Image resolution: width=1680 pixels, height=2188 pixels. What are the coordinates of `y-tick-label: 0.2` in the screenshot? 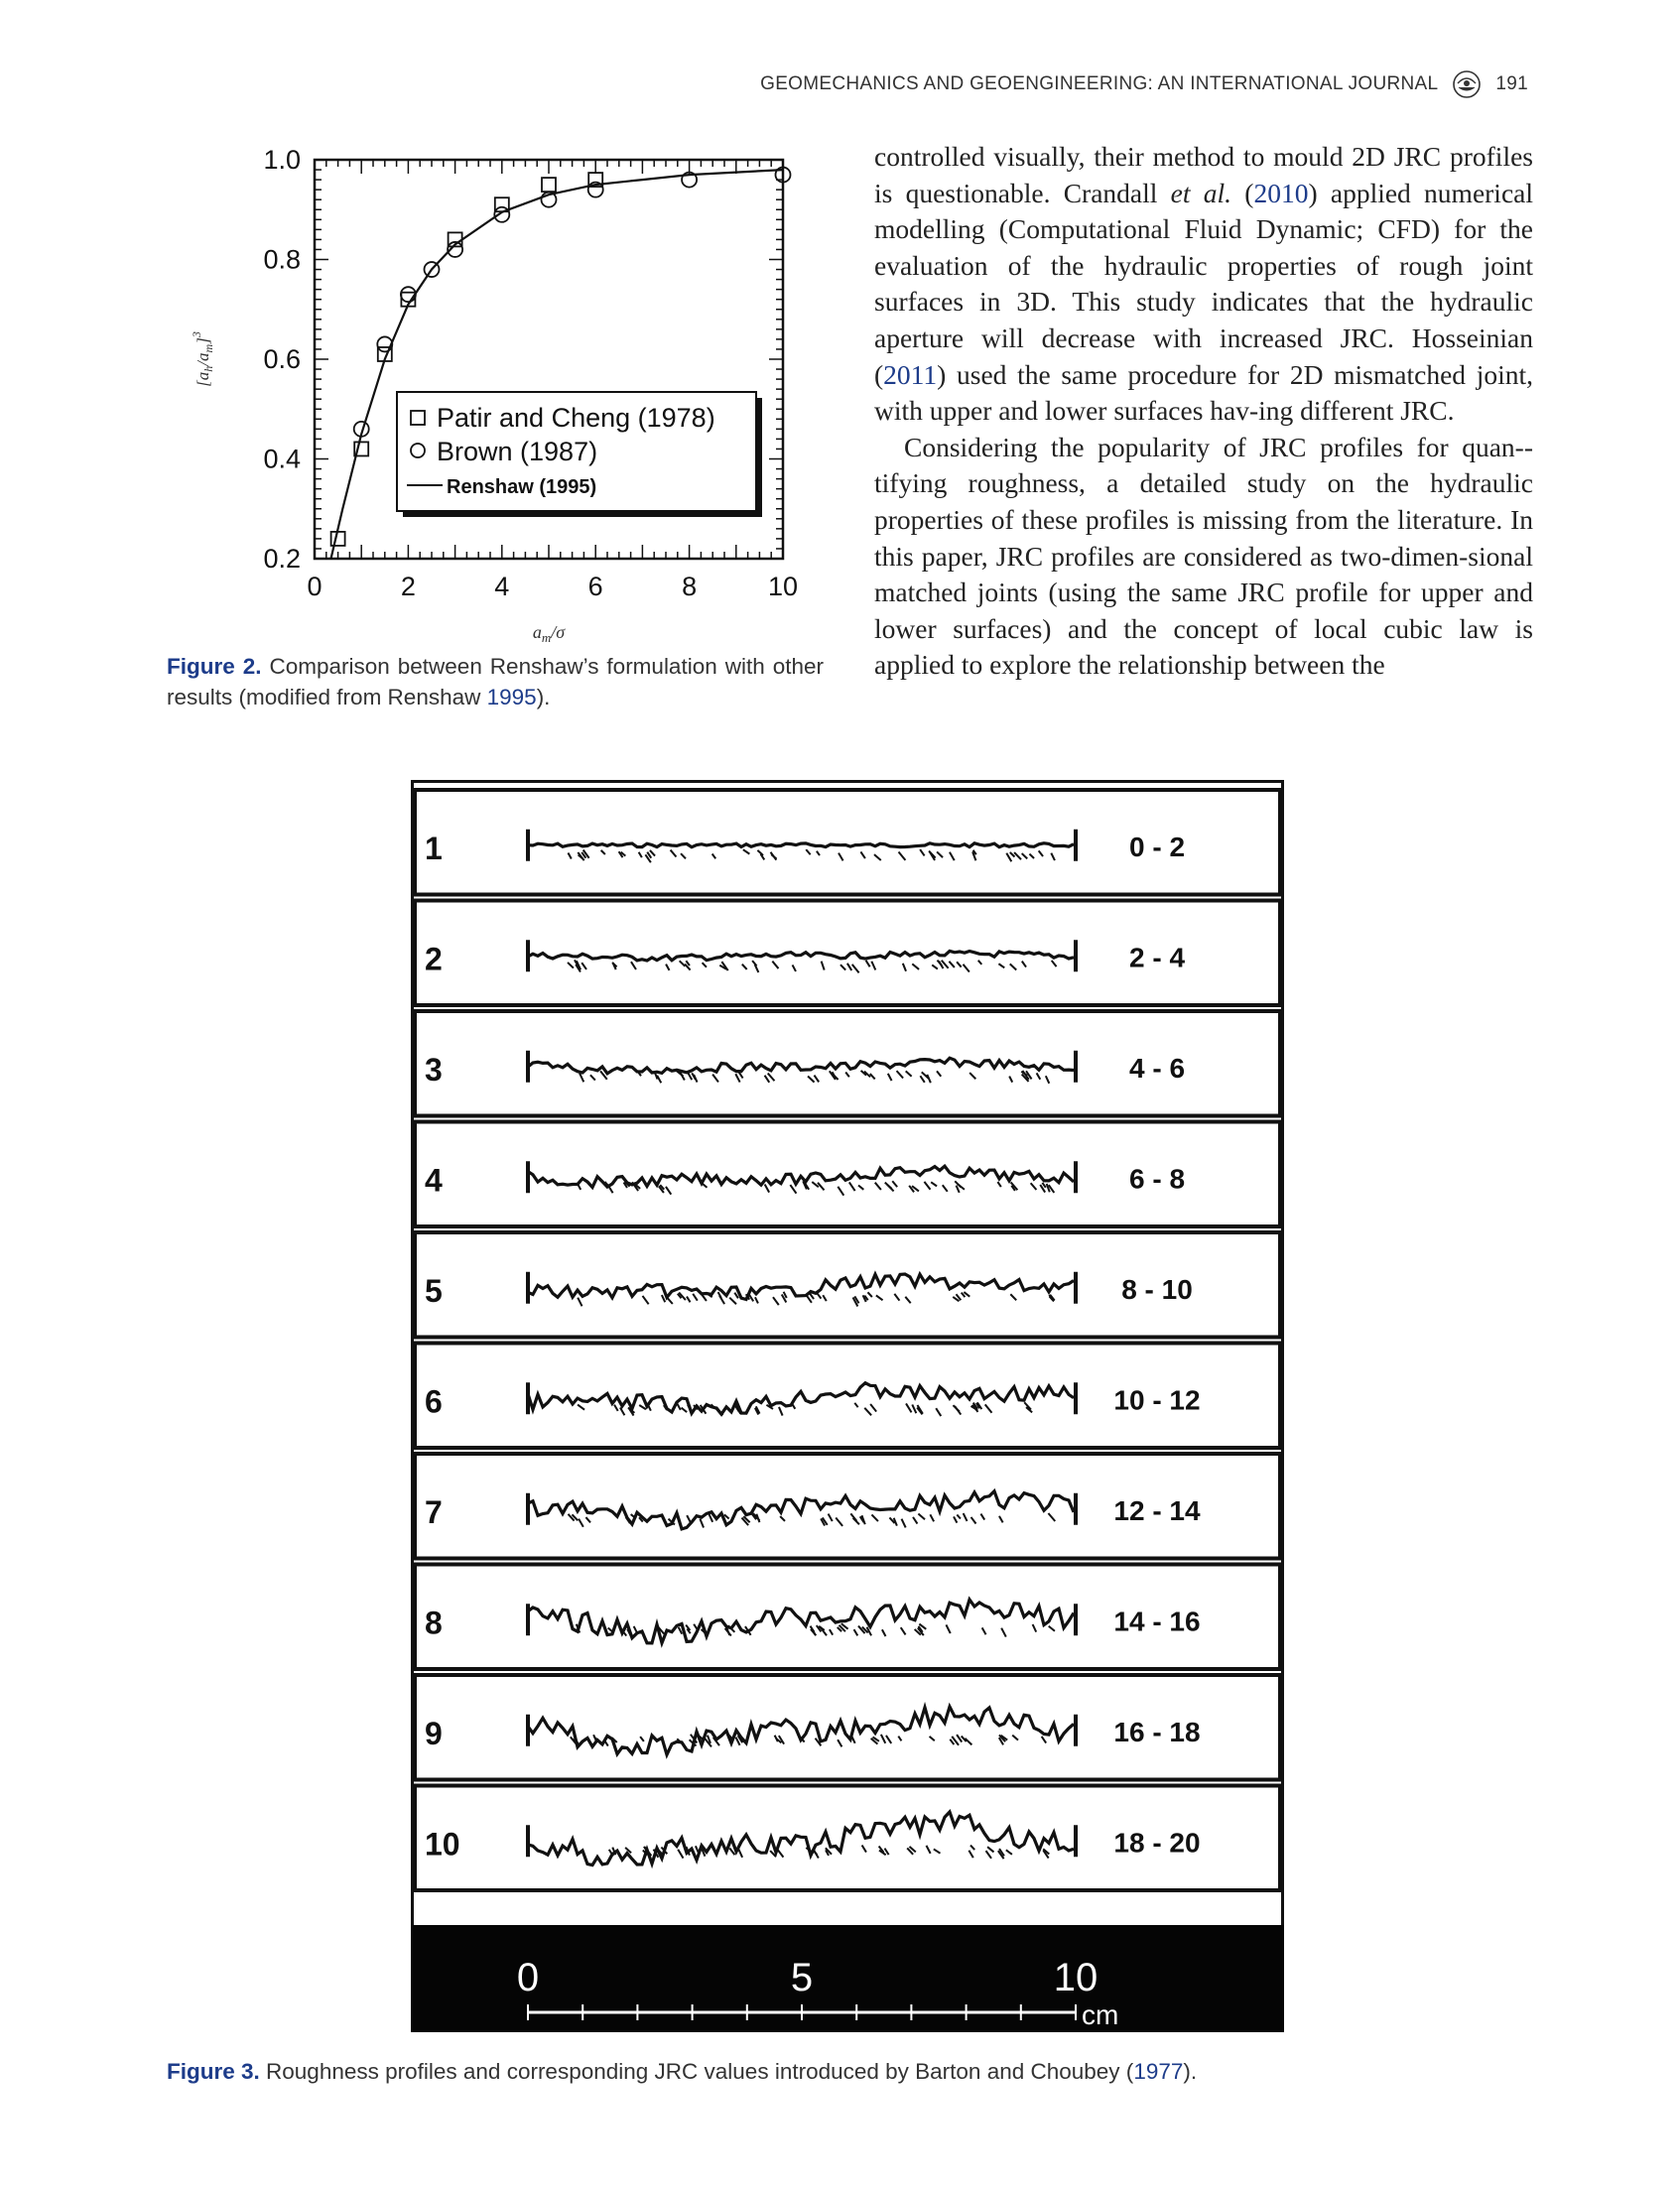 It's located at (282, 559).